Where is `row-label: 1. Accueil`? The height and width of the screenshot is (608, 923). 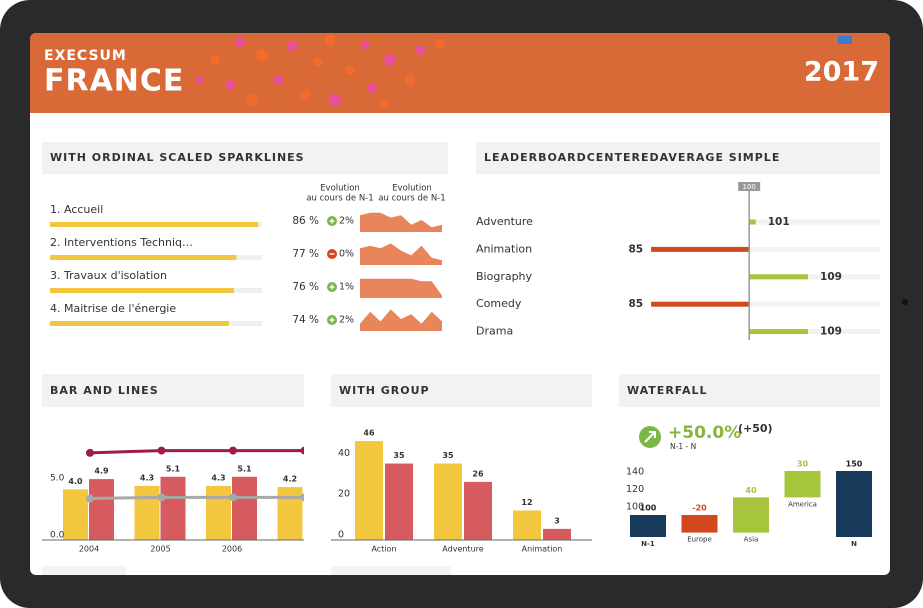
row-label: 1. Accueil is located at coordinates (76, 209).